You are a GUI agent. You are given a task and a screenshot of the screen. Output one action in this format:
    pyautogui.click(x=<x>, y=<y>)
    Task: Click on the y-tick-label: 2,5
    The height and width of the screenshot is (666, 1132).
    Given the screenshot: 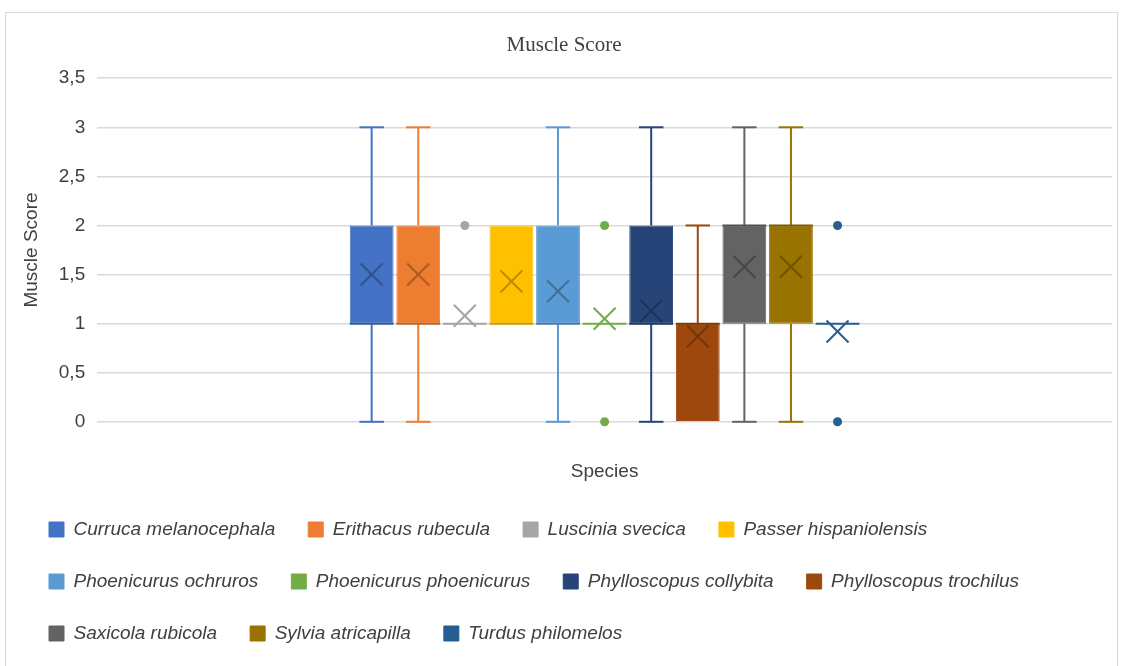 What is the action you would take?
    pyautogui.click(x=72, y=175)
    